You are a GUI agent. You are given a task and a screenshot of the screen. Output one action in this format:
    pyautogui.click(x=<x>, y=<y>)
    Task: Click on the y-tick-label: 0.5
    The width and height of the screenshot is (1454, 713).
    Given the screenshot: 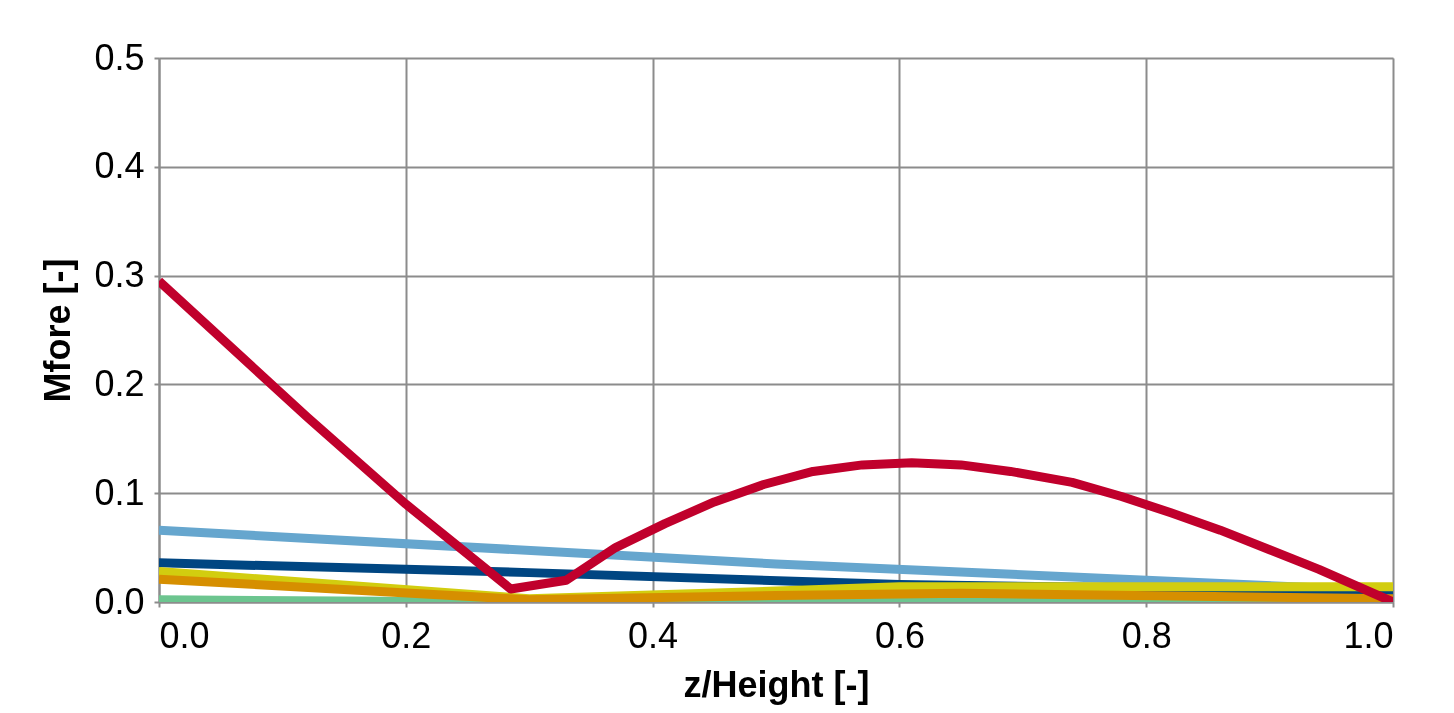 What is the action you would take?
    pyautogui.click(x=119, y=57)
    